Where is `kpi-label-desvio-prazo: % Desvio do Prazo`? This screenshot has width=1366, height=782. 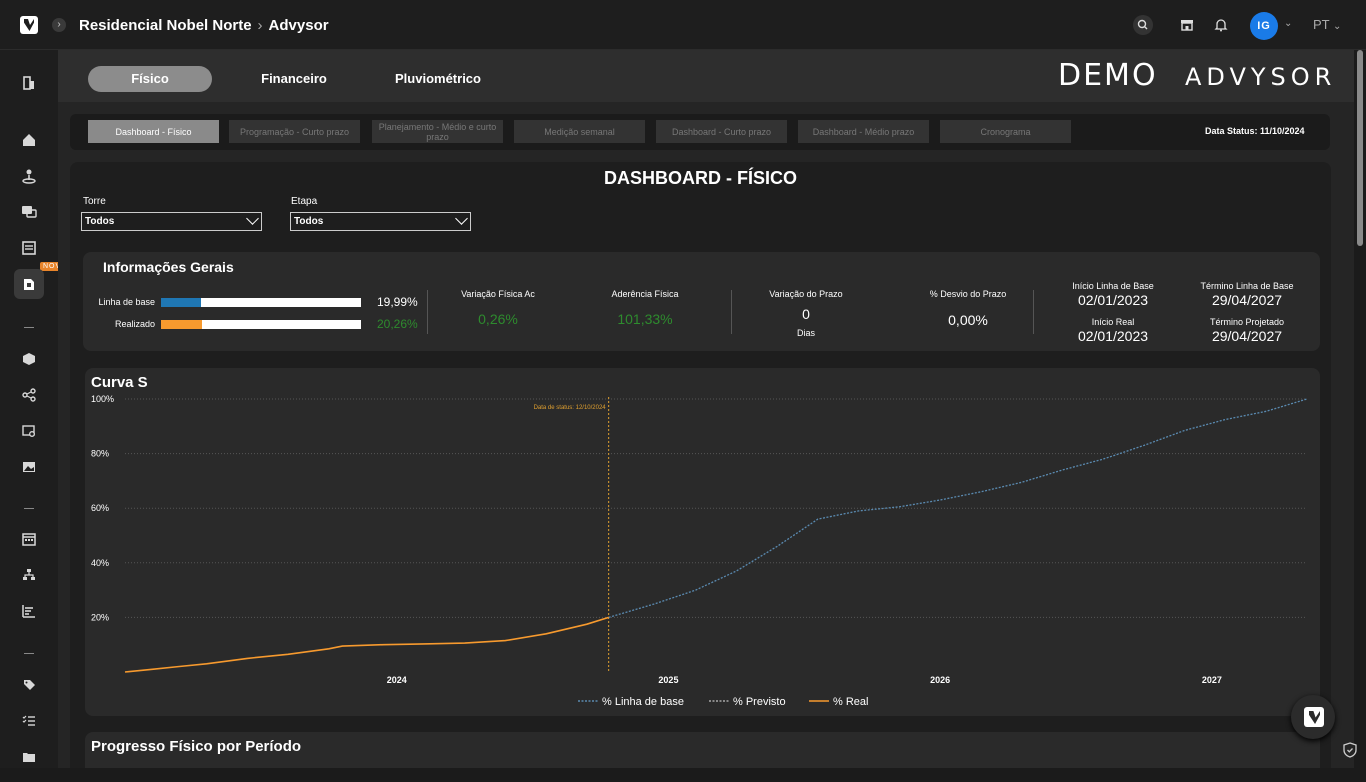
kpi-label-desvio-prazo: % Desvio do Prazo is located at coordinates (968, 294).